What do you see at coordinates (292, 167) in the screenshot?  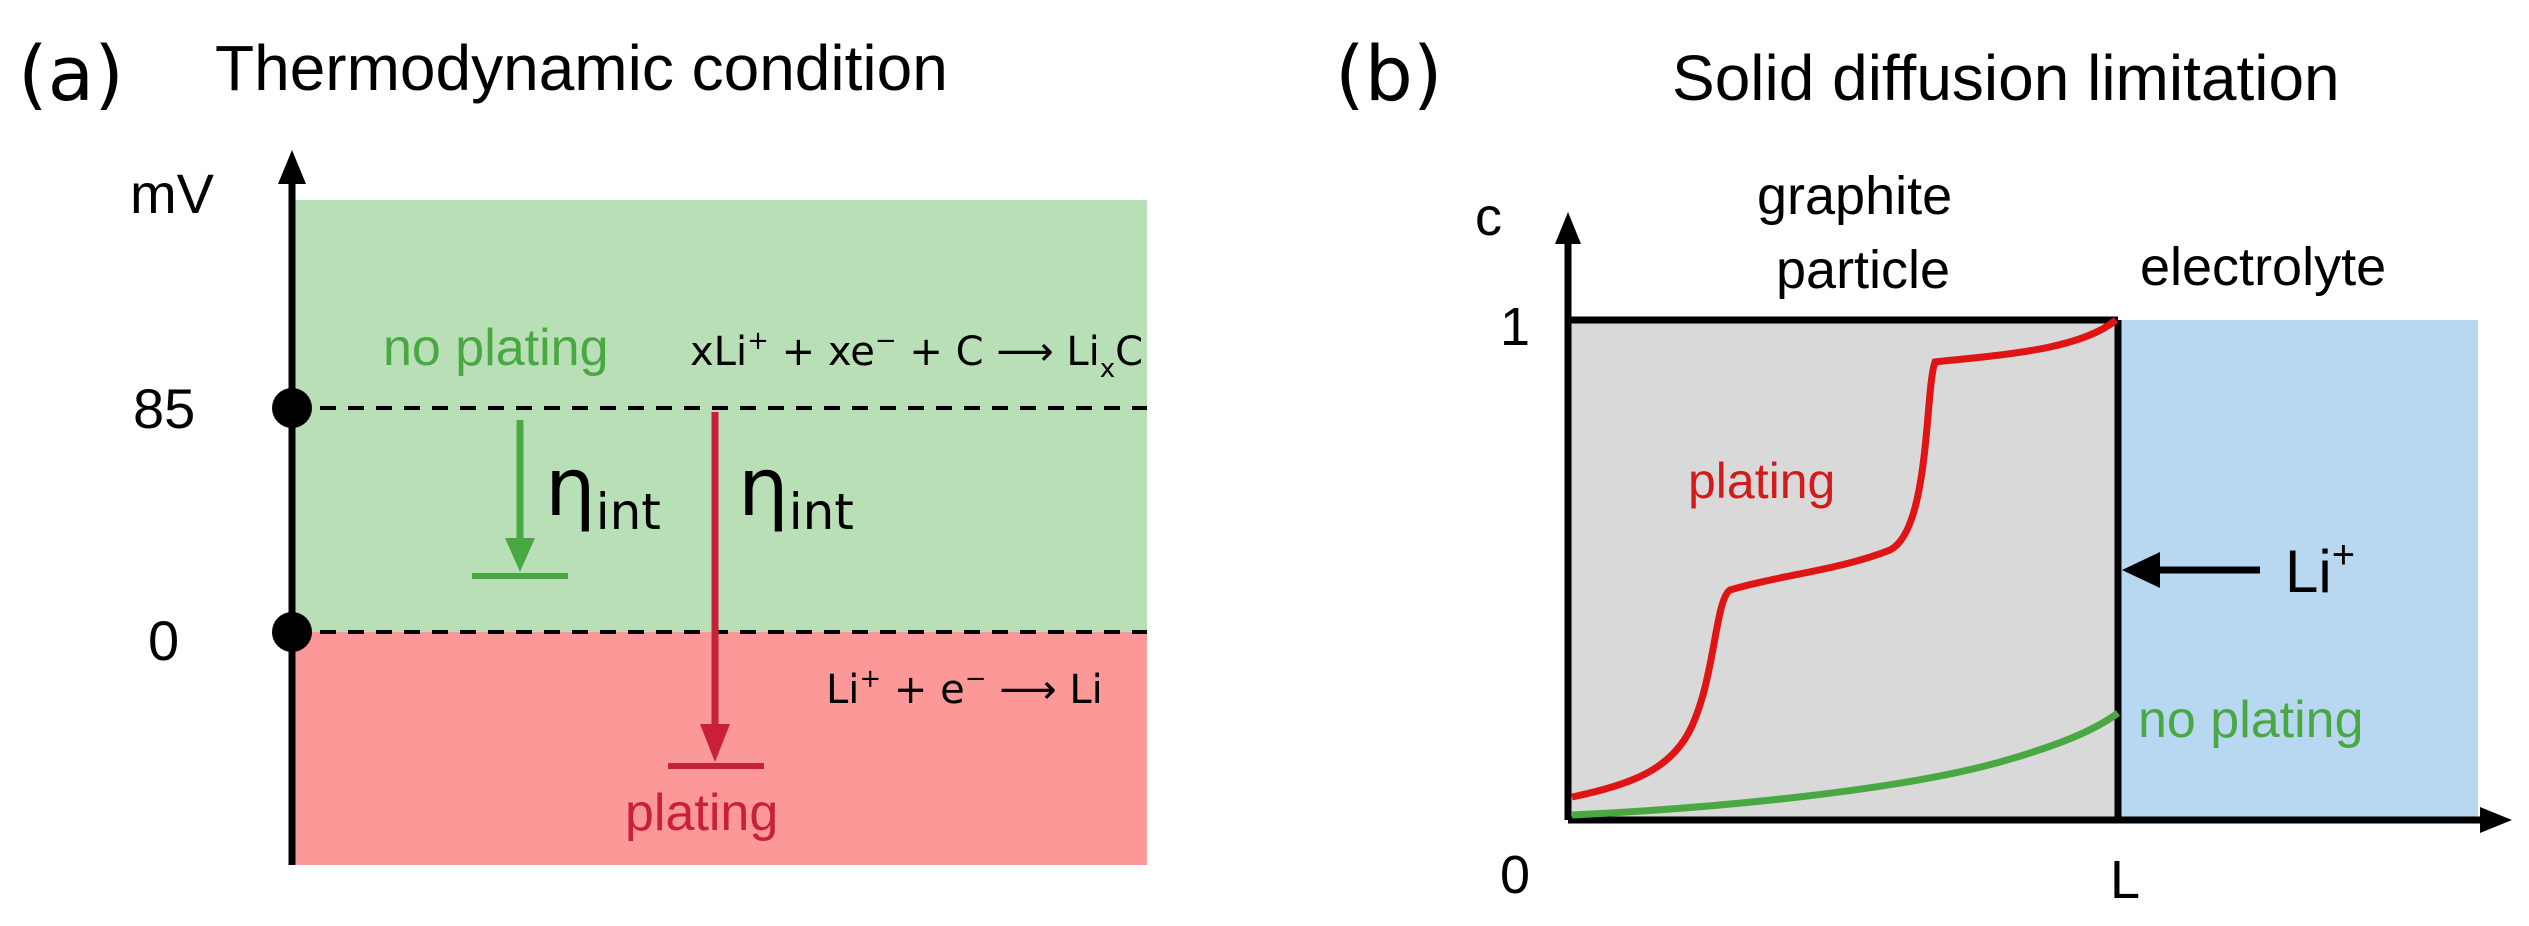 I see `panel-a-y-axis-arrowhead` at bounding box center [292, 167].